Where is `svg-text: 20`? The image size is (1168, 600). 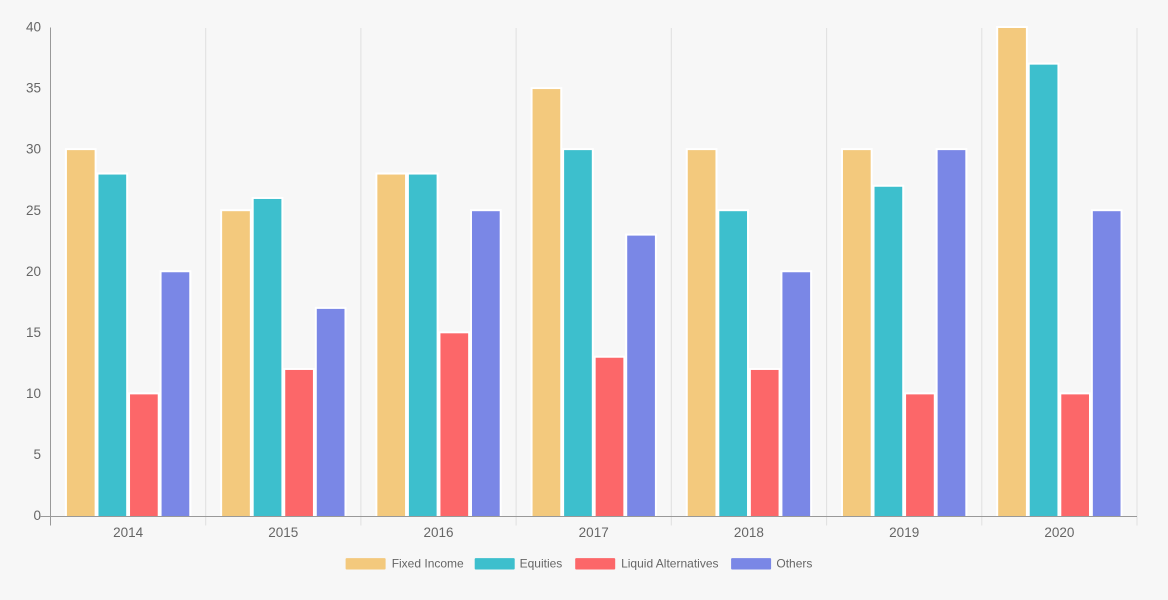
svg-text: 20 is located at coordinates (33, 271).